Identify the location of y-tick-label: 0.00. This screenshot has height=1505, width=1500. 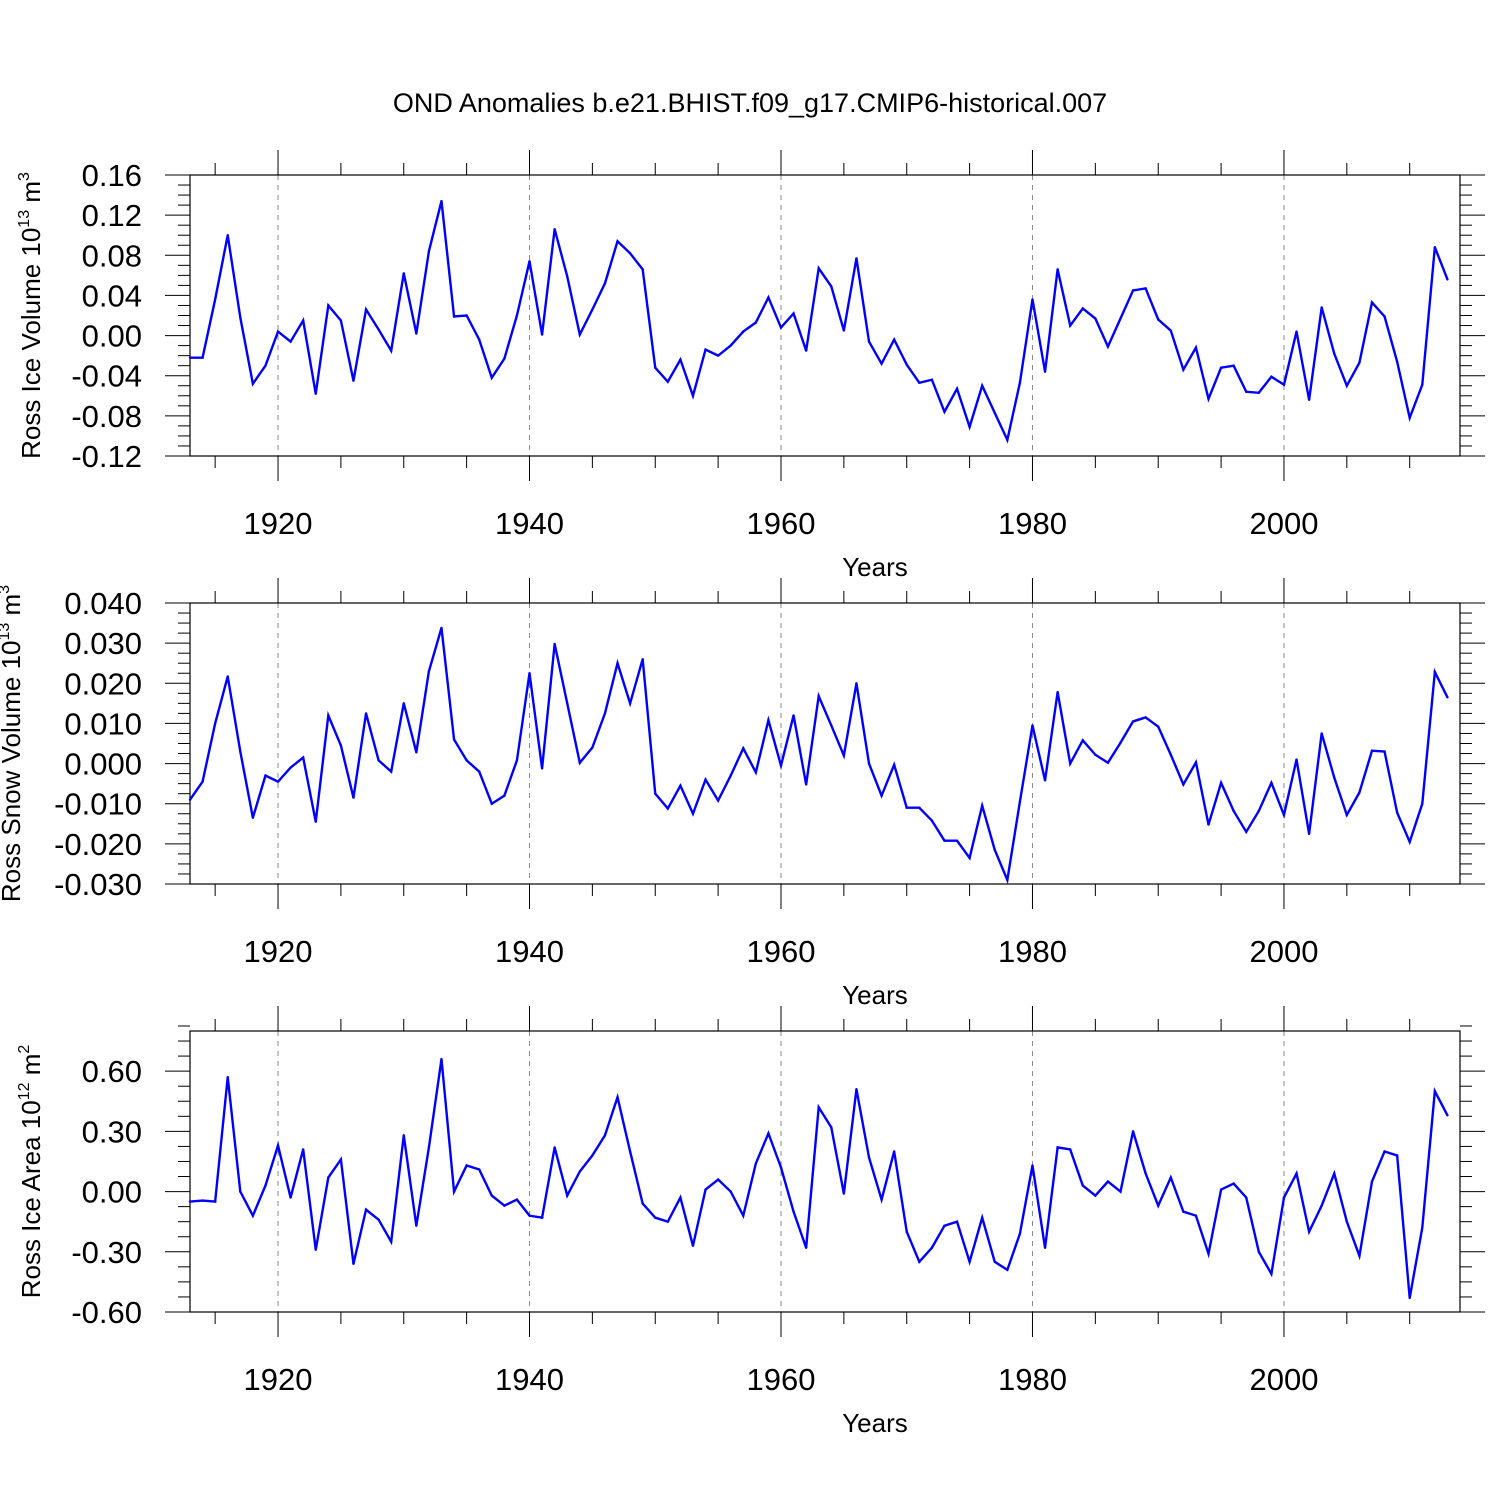
(112, 1192).